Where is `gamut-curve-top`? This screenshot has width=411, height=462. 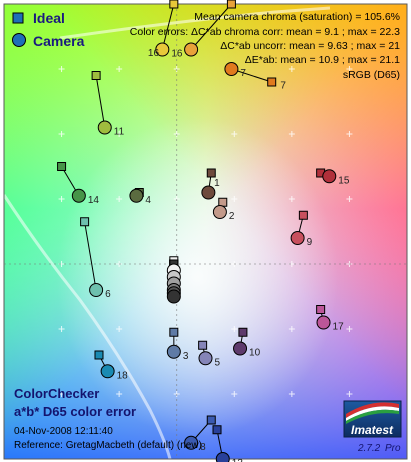
gamut-curve-top is located at coordinates (195, 23).